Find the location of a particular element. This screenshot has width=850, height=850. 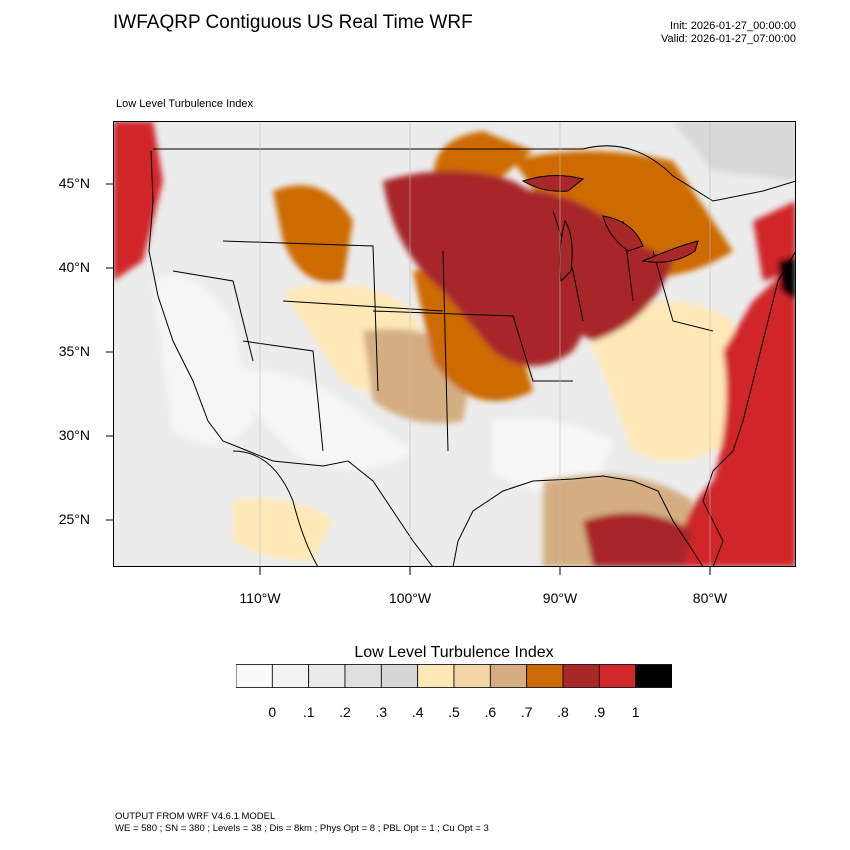

lon-label-90w: 90°W is located at coordinates (560, 598).